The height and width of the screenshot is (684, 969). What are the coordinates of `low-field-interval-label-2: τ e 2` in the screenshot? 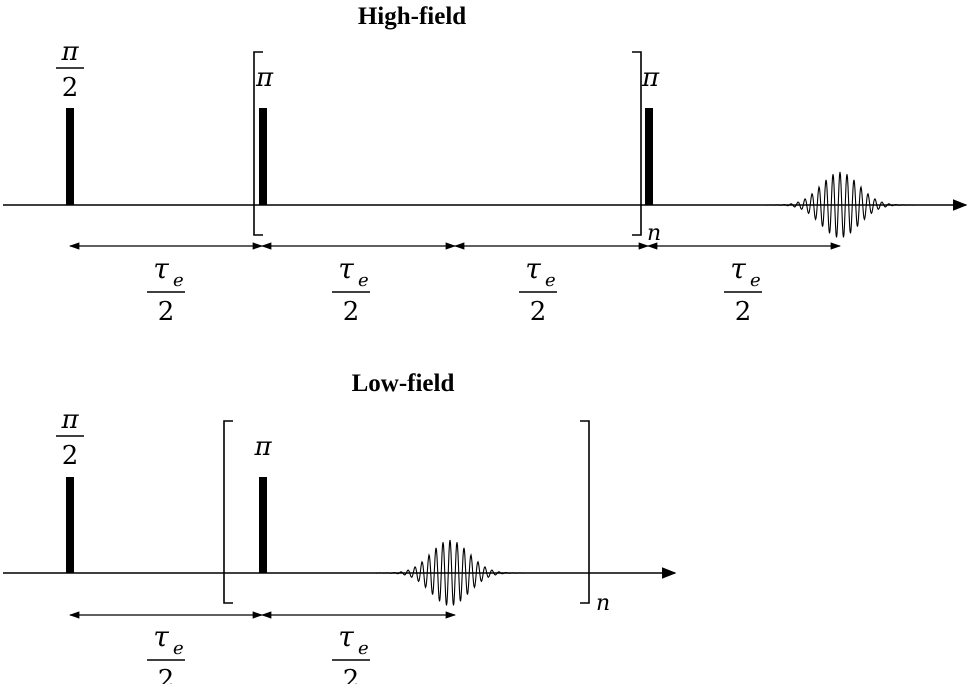 It's located at (351, 652).